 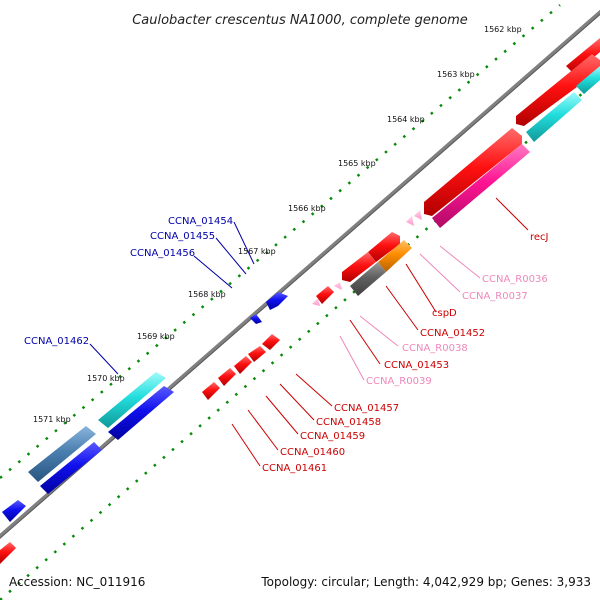 What do you see at coordinates (435, 348) in the screenshot?
I see `gene-label-ccna-r0038: CCNA_R0038` at bounding box center [435, 348].